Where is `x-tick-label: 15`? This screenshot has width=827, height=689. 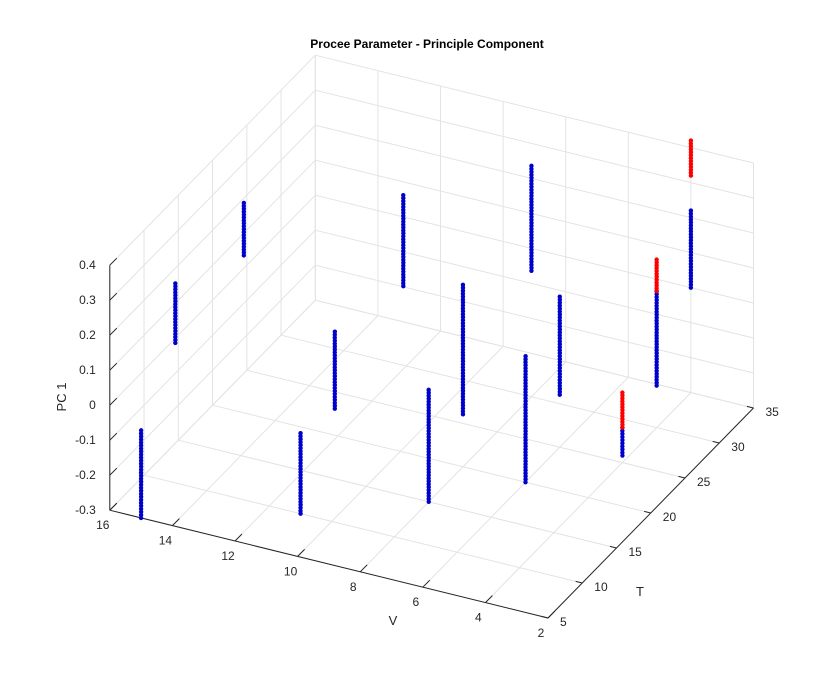
x-tick-label: 15 is located at coordinates (636, 552).